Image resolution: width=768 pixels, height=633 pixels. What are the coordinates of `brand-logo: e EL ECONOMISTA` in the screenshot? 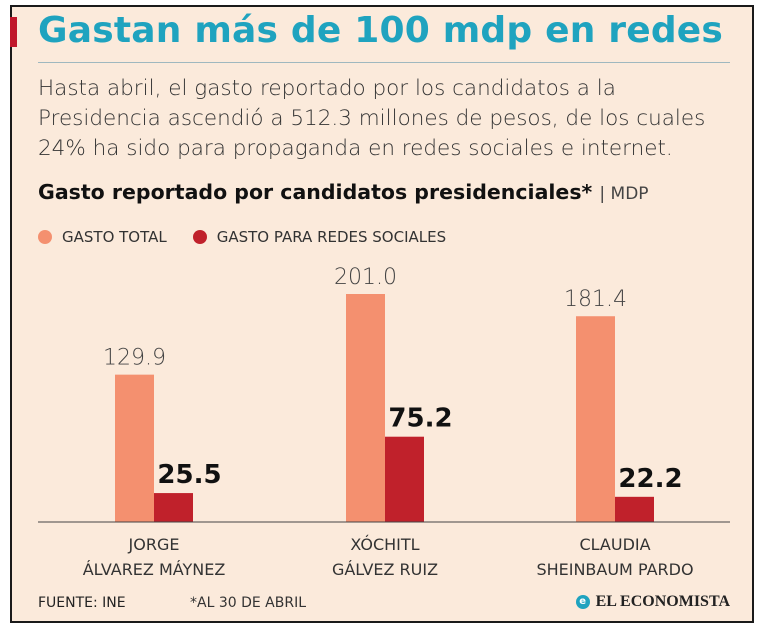 It's located at (652, 602).